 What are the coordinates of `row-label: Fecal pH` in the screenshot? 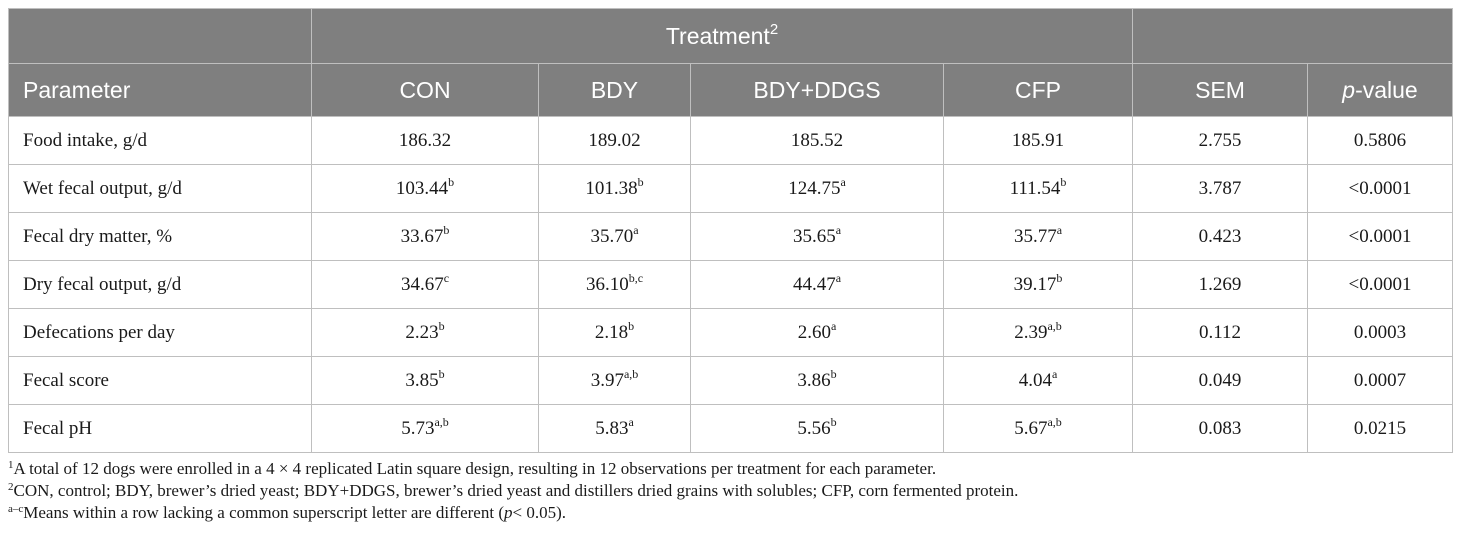 It's located at (160, 428).